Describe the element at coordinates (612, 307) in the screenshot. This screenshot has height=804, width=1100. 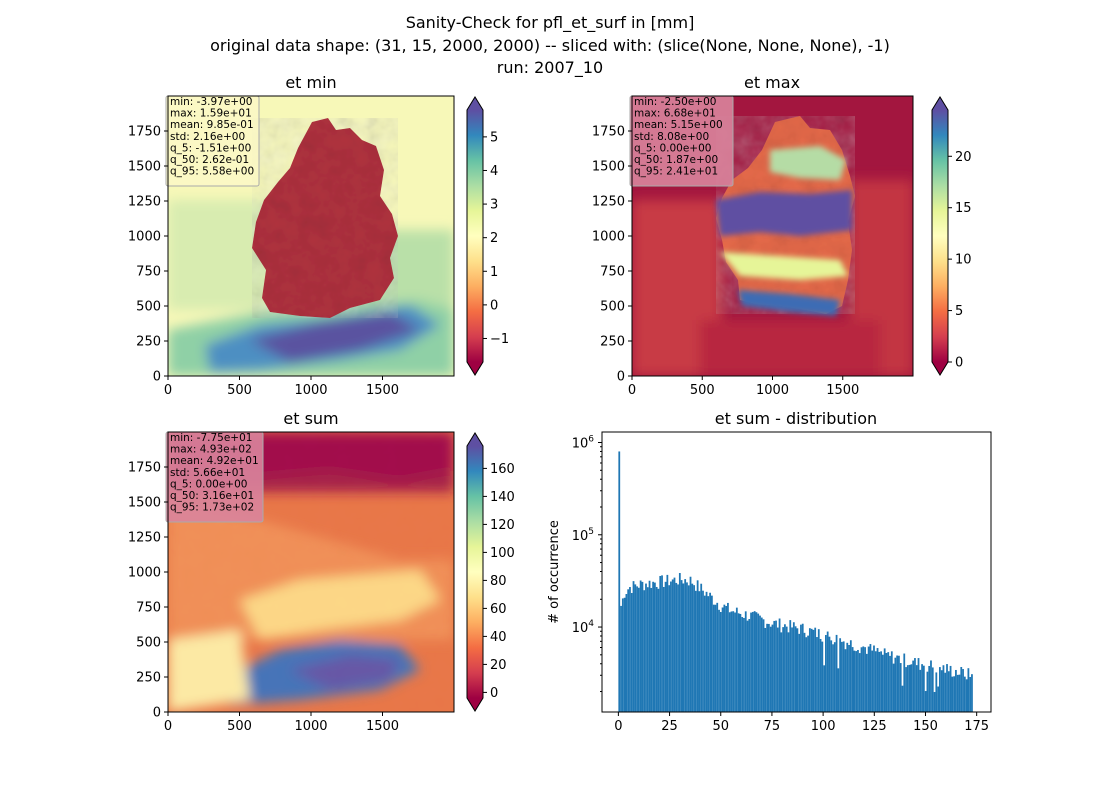
I see `y-tick-label: 500` at that location.